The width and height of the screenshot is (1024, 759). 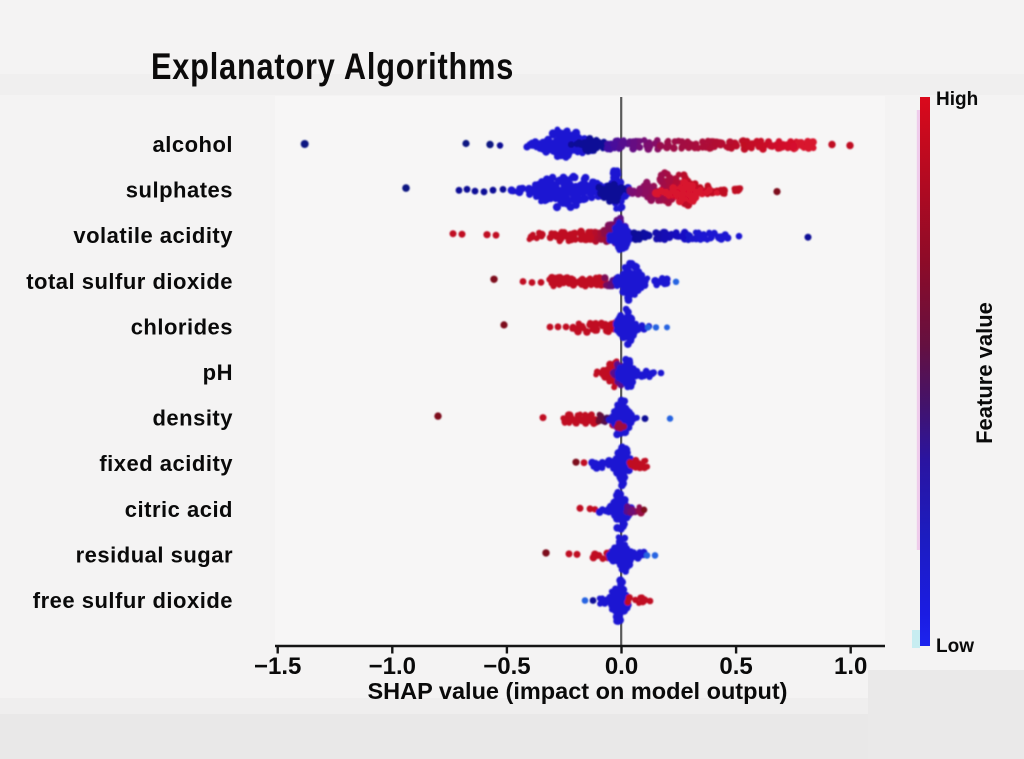 What do you see at coordinates (133, 600) in the screenshot?
I see `svg-text: free sulfur dioxide` at bounding box center [133, 600].